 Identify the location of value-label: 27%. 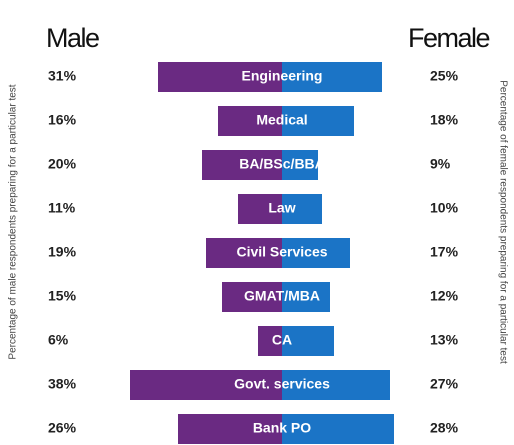
(444, 384).